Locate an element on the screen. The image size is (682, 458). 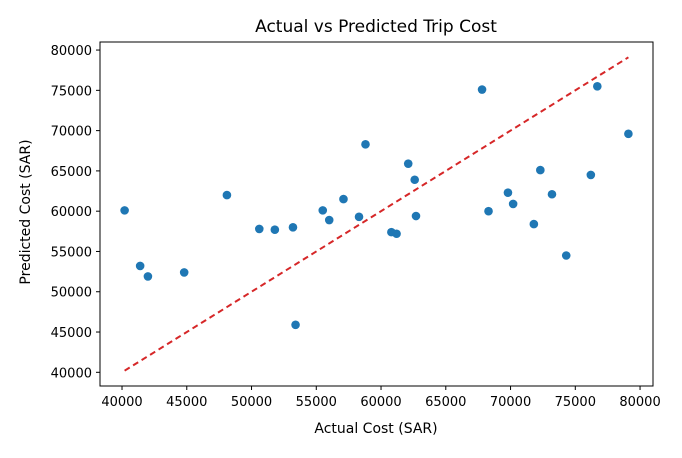
x-tick-label: 70000 is located at coordinates (510, 402).